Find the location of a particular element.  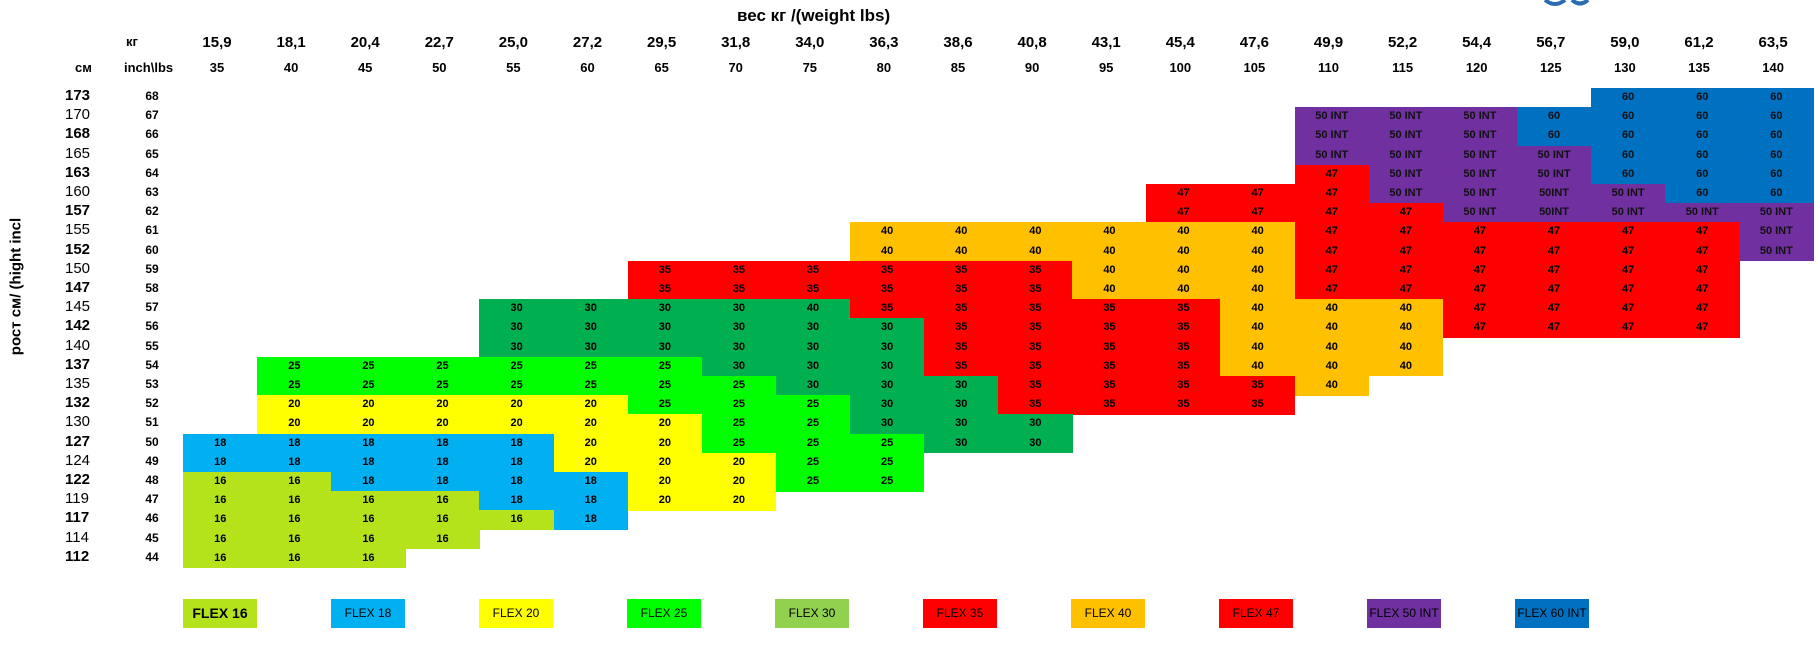

kg-tick-label: 45,4 is located at coordinates (1180, 42).